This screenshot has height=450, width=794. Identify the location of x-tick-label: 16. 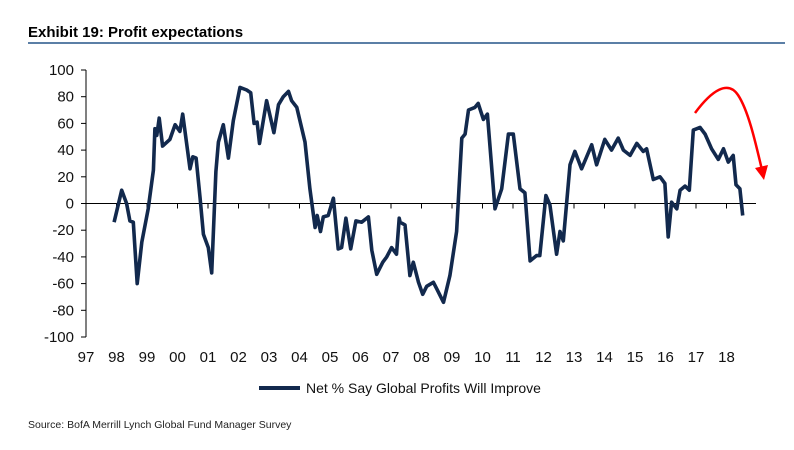
(665, 357).